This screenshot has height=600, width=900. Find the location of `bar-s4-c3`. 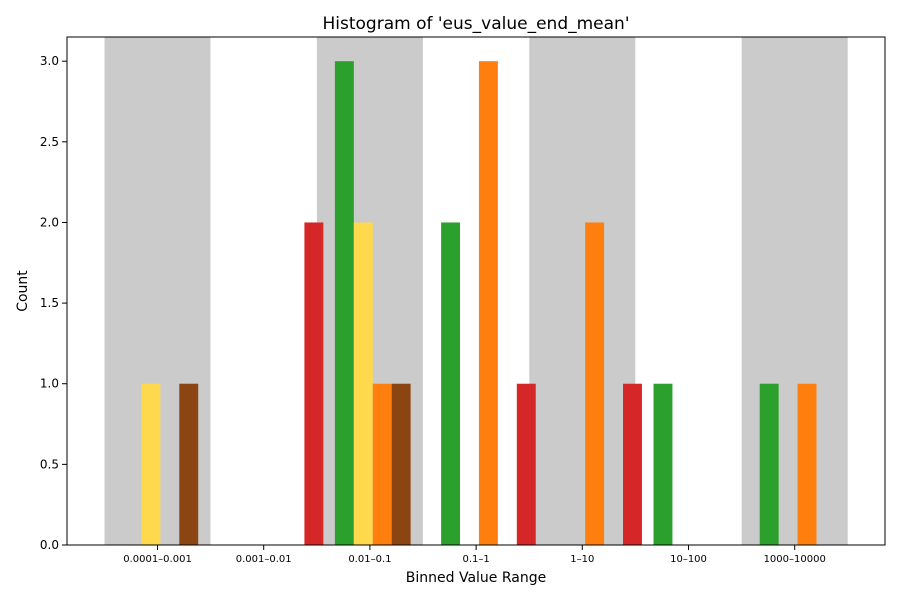

bar-s4-c3 is located at coordinates (526, 464).